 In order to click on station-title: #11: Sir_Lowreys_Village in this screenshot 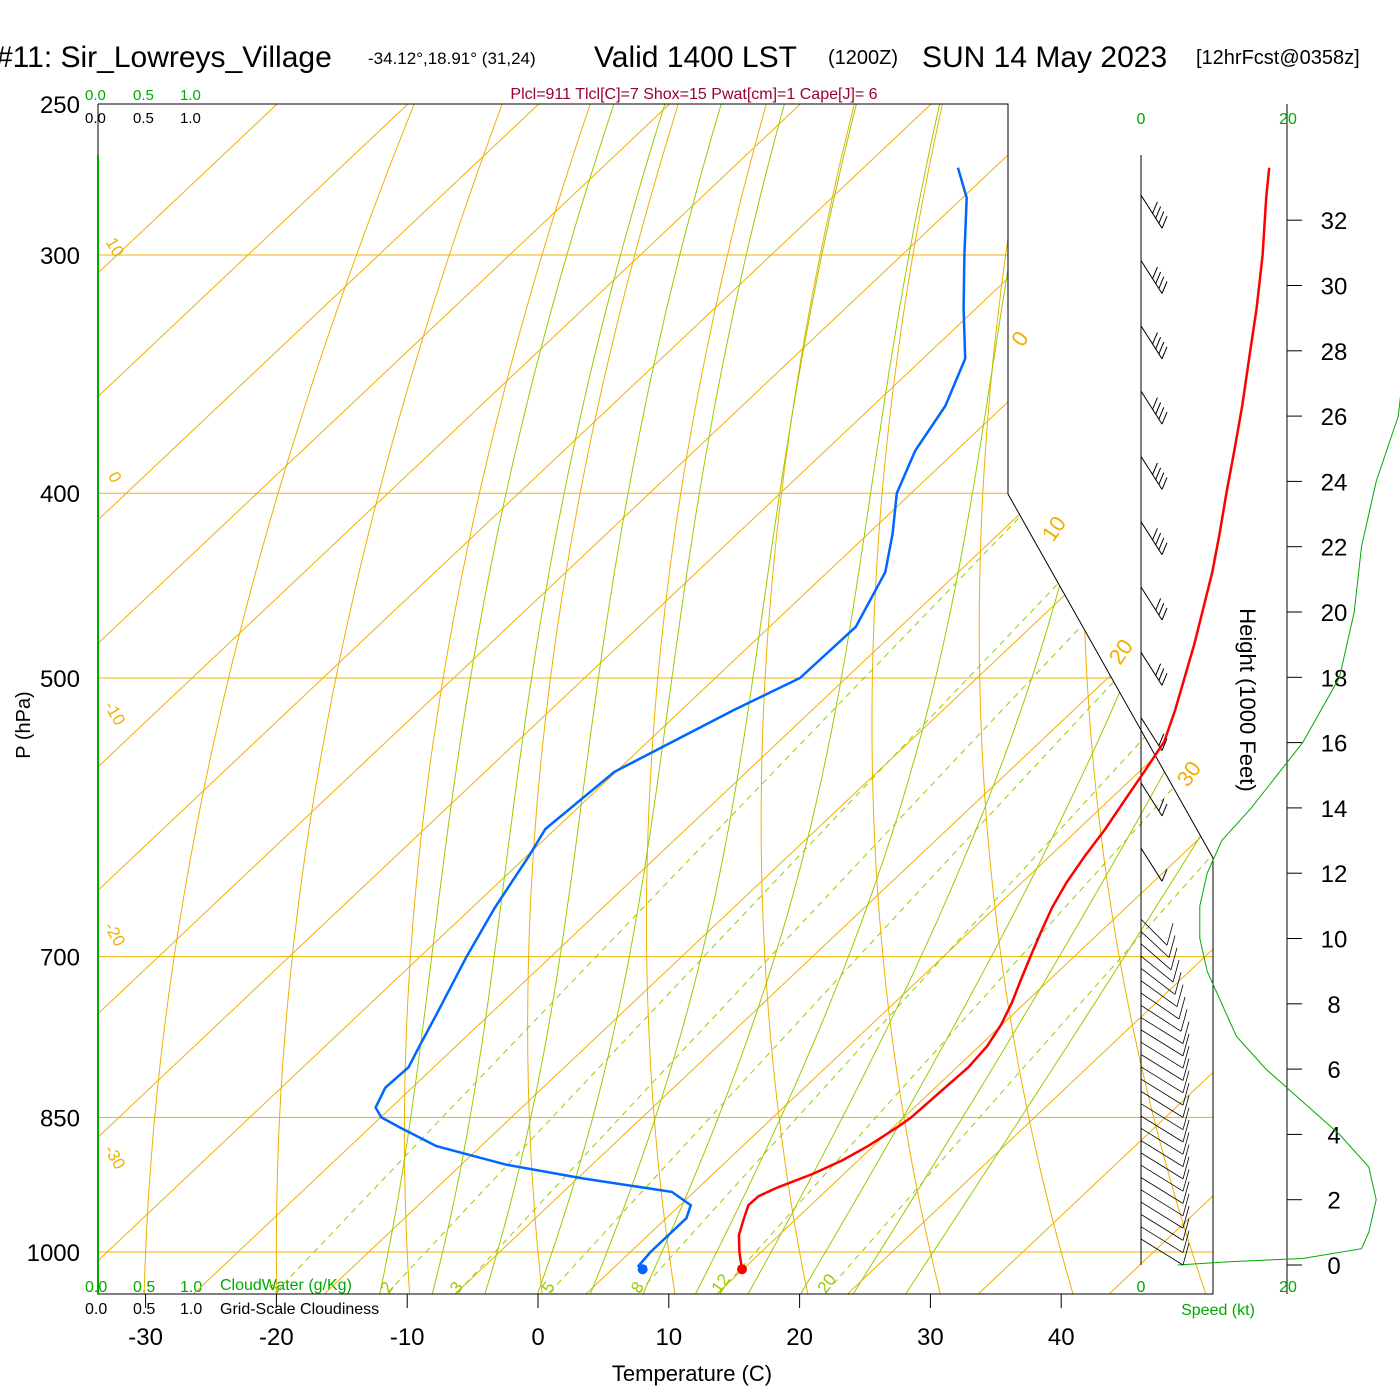, I will do `click(166, 57)`.